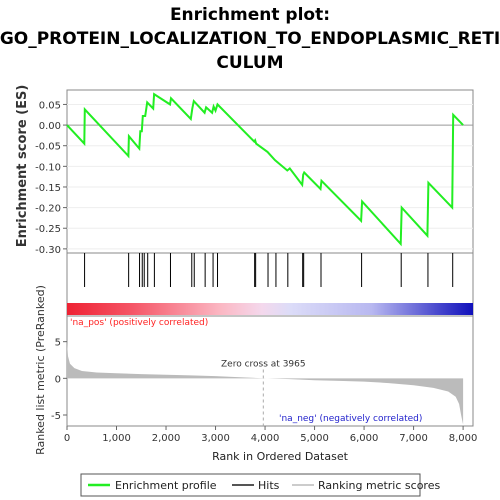  Describe the element at coordinates (56, 416) in the screenshot. I see `metric-y-tick-label: -5` at that location.